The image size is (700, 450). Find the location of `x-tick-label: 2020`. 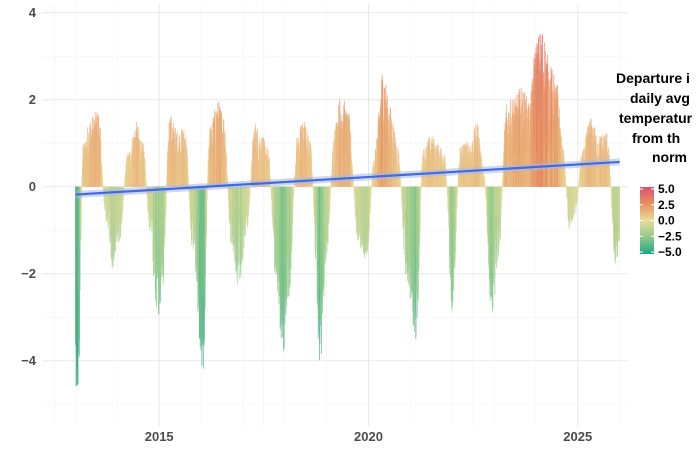

x-tick-label: 2020 is located at coordinates (368, 436).